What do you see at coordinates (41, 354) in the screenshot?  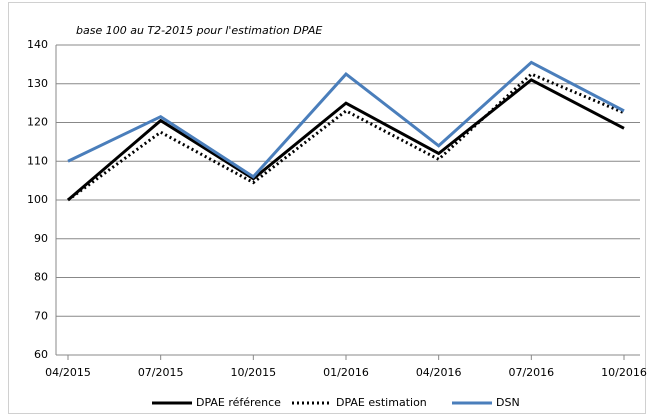 I see `y-tick-label: 60` at bounding box center [41, 354].